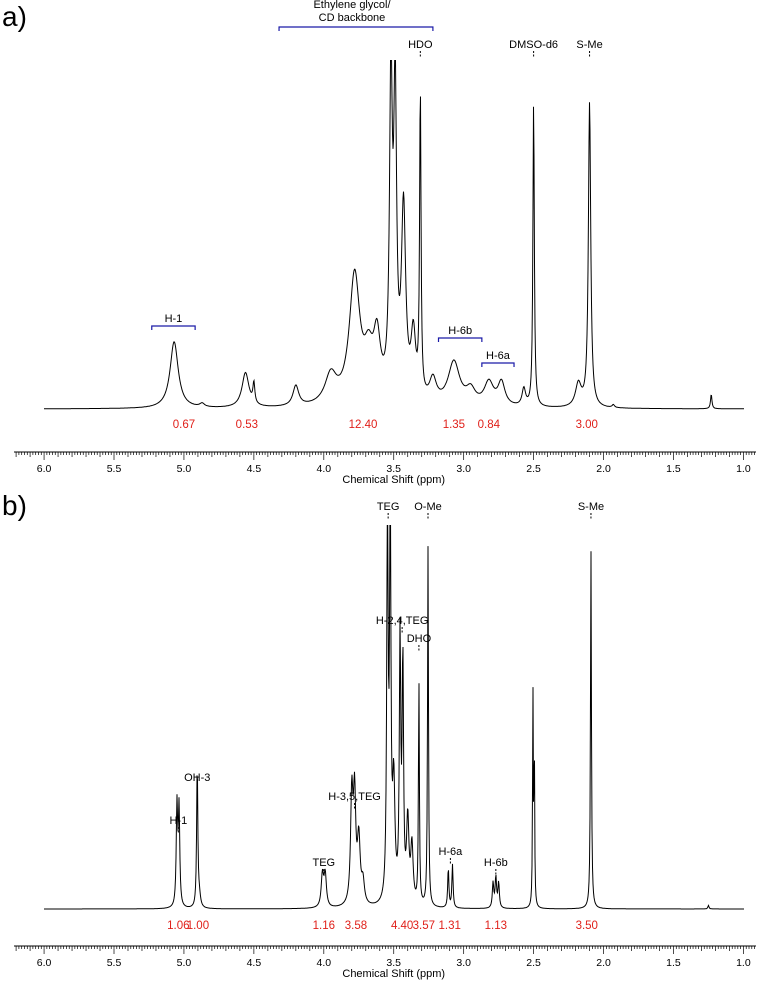 Image resolution: width=758 pixels, height=982 pixels. Describe the element at coordinates (14, 16) in the screenshot. I see `panel-label: a)` at that location.